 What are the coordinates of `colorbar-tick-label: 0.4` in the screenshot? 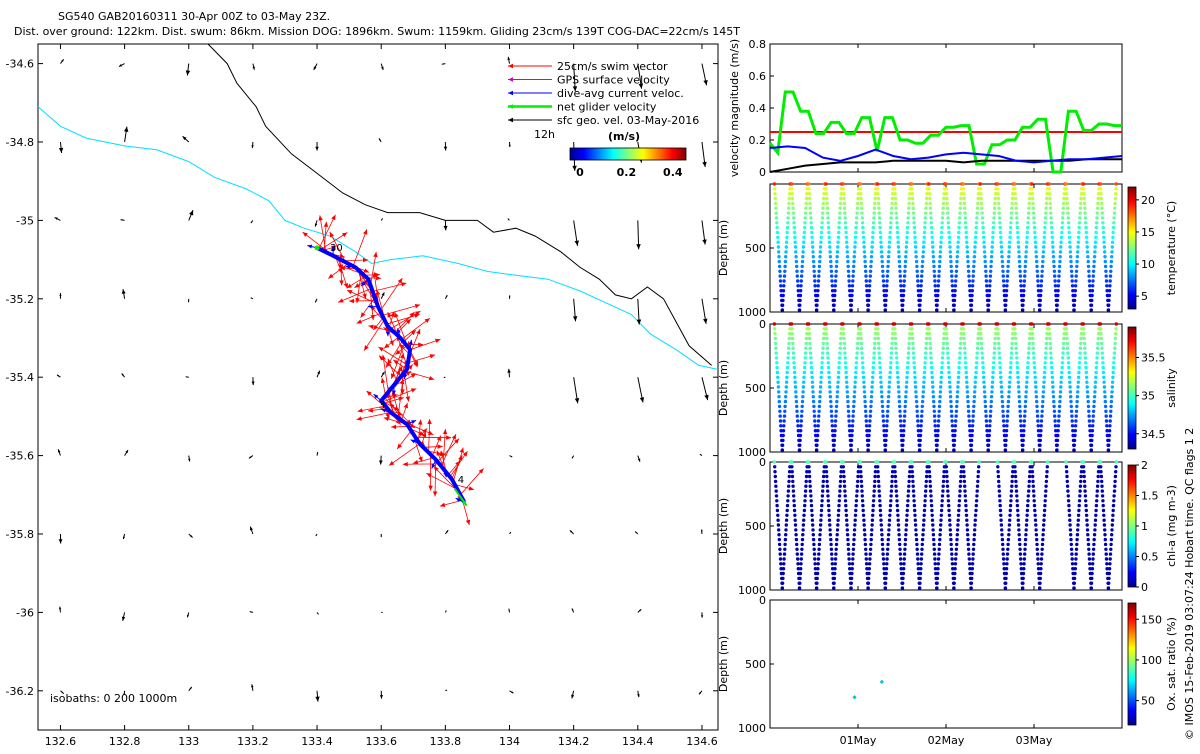 It's located at (673, 172).